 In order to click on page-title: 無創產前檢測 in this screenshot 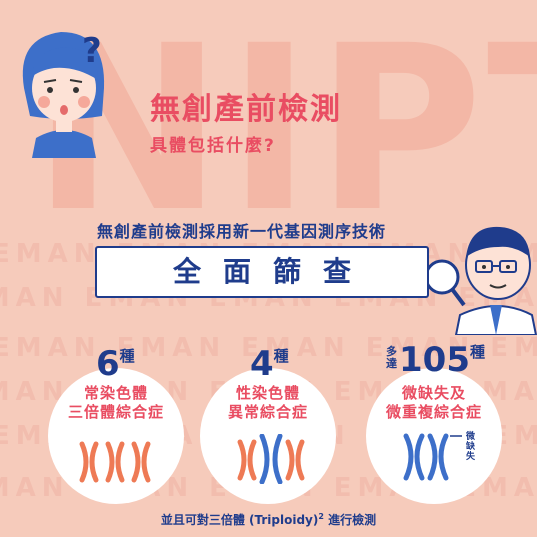, I will do `click(246, 109)`.